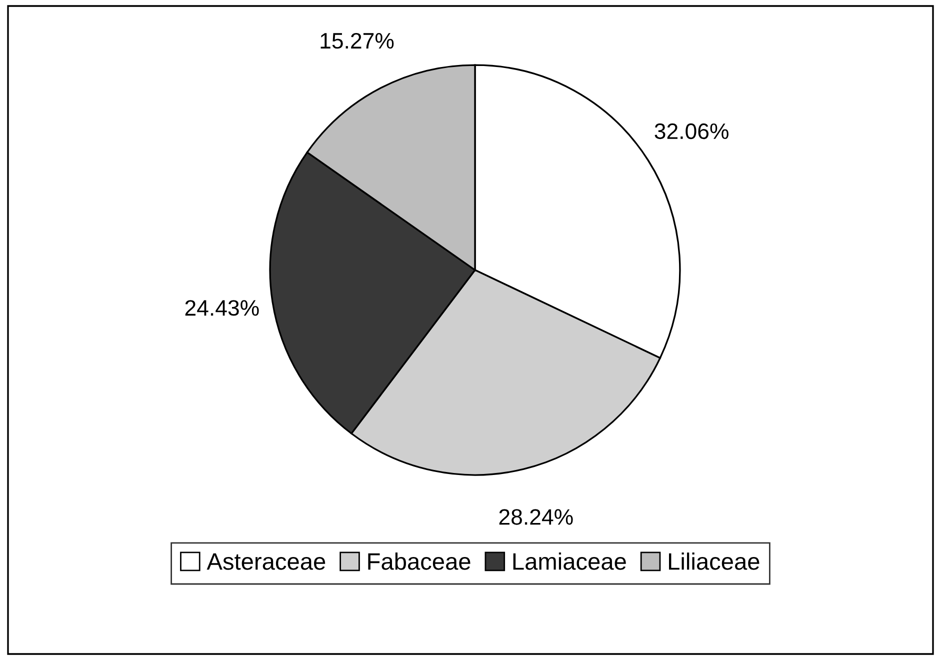 The height and width of the screenshot is (662, 941). Describe the element at coordinates (691, 131) in the screenshot. I see `data-label: 32.06%` at that location.